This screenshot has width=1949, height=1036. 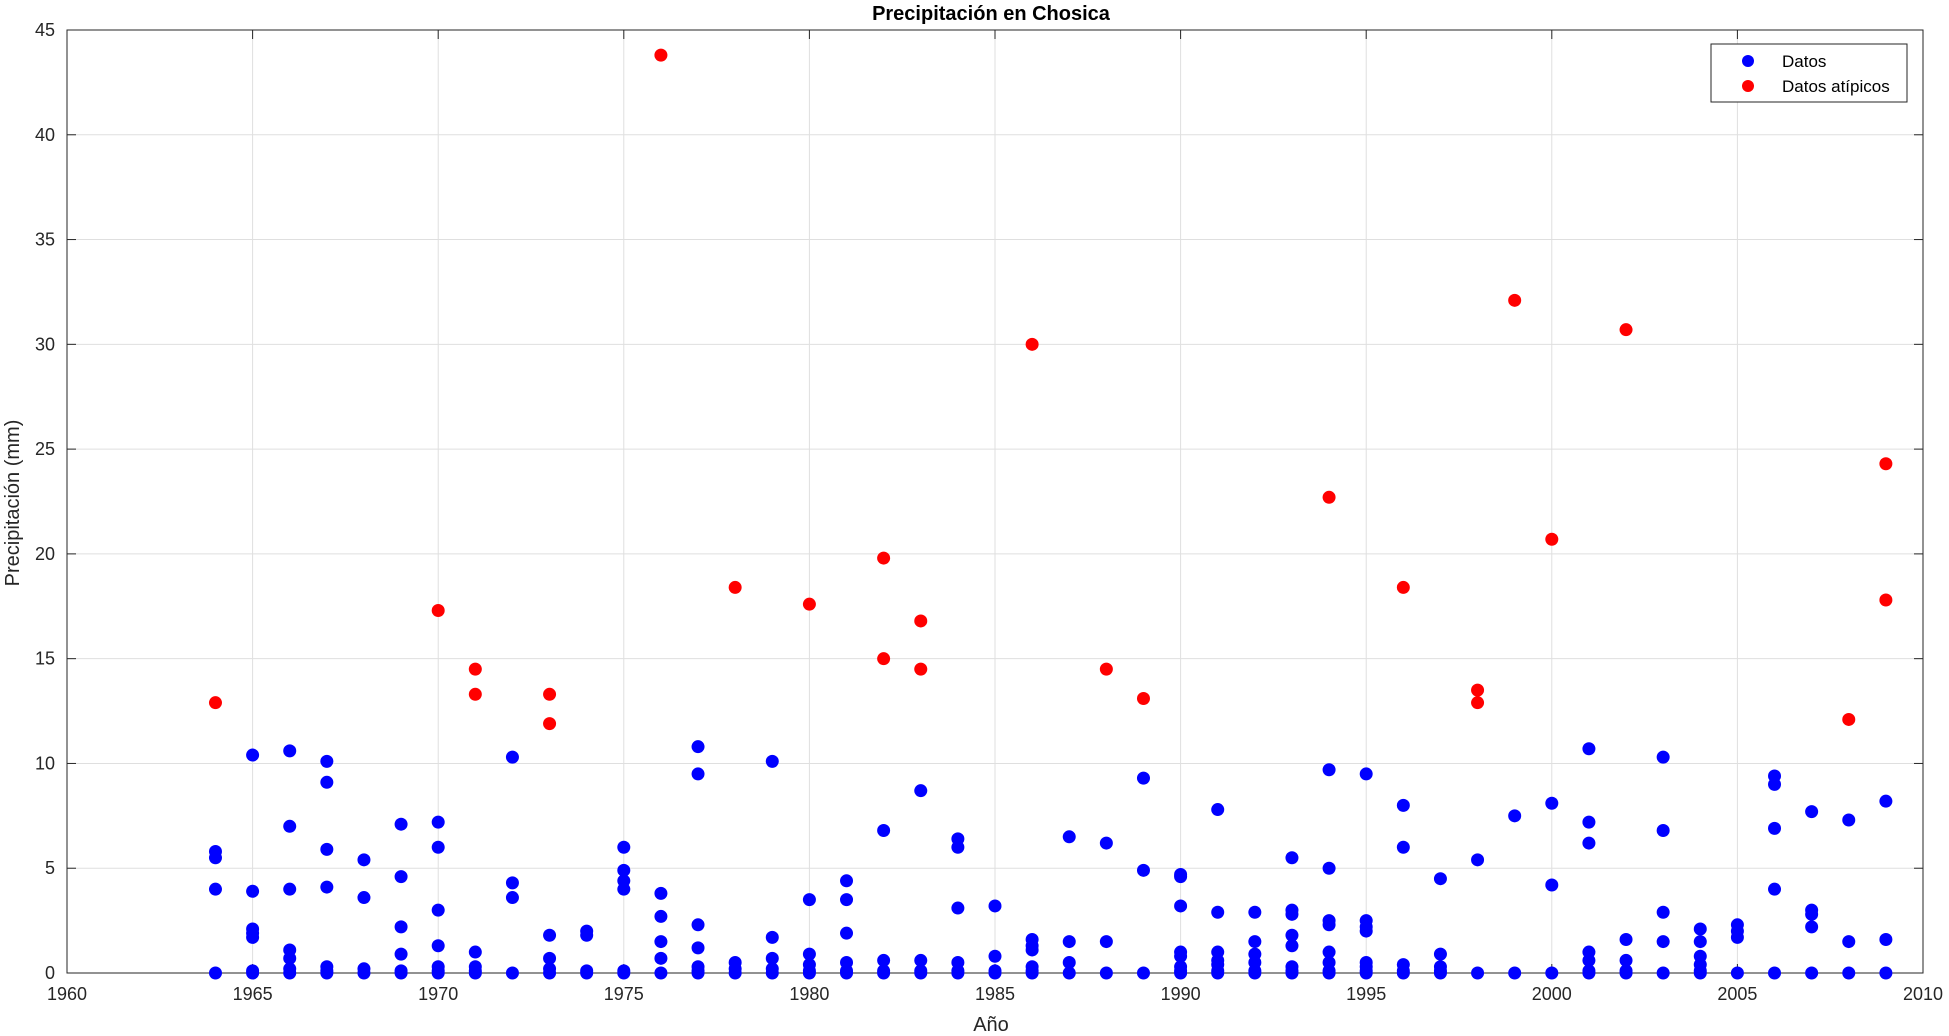 What do you see at coordinates (45, 554) in the screenshot?
I see `y-tick-label: 20` at bounding box center [45, 554].